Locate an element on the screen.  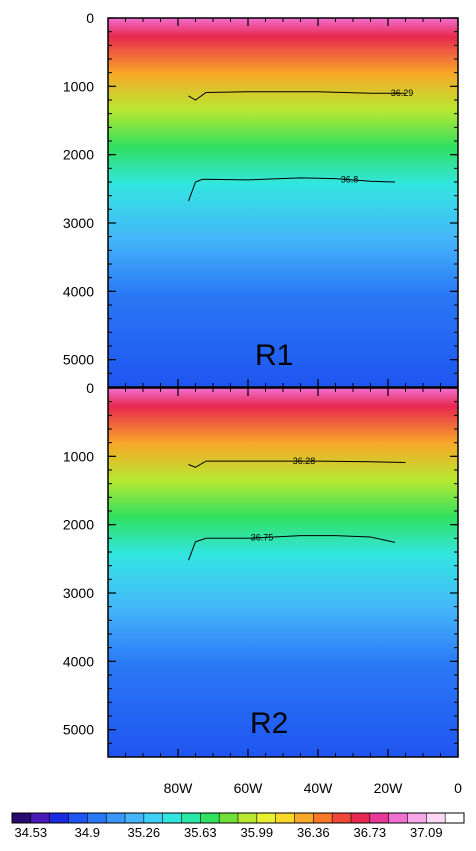
colorbar-label: 35.99 is located at coordinates (257, 832).